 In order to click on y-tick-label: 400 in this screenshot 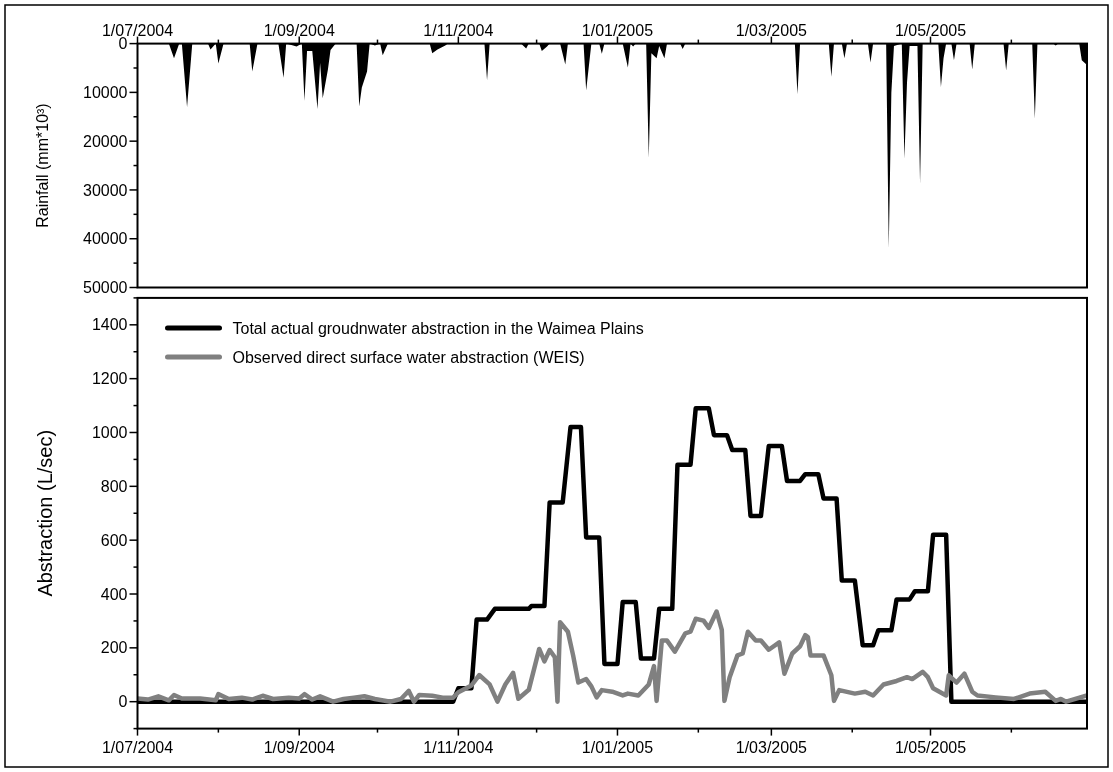, I will do `click(114, 594)`.